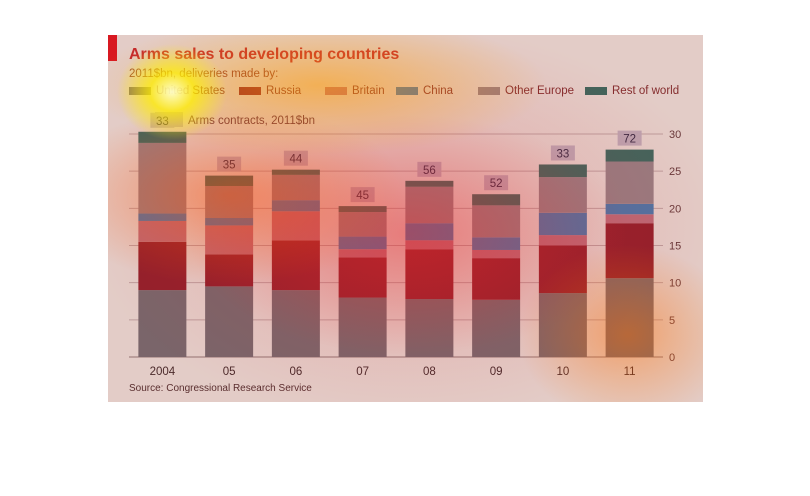  I want to click on contract-value-label: 45, so click(362, 196).